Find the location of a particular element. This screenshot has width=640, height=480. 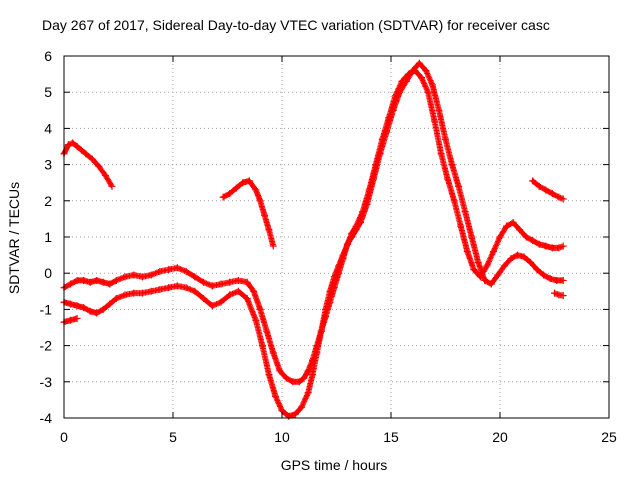

x-axis-label: GPS time / hours is located at coordinates (334, 465).